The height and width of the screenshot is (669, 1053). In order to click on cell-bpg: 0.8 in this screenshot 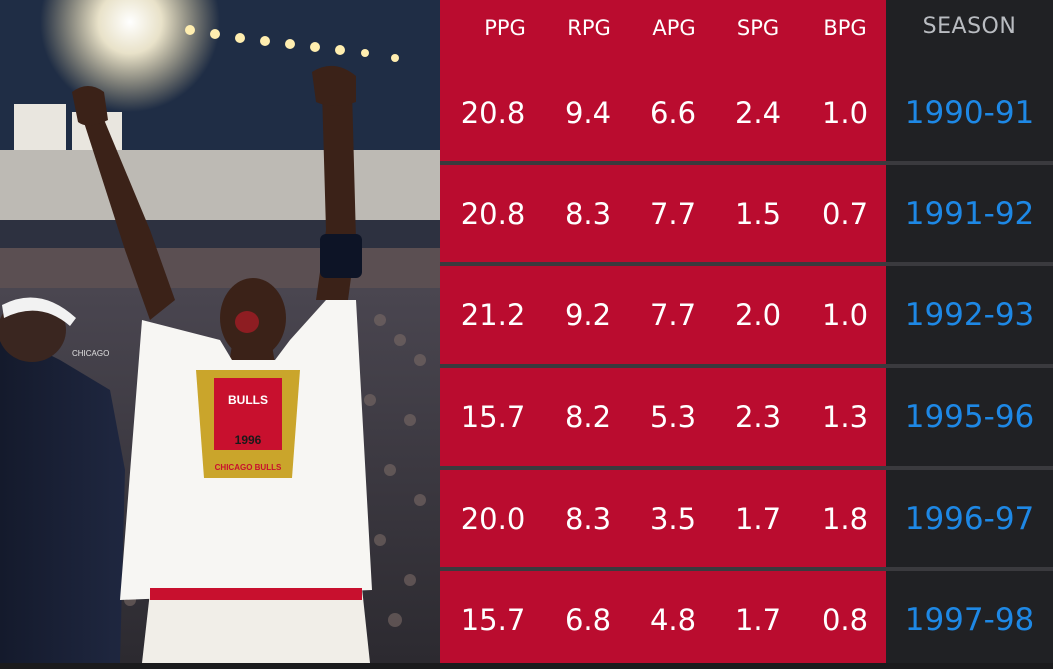, I will do `click(845, 620)`.